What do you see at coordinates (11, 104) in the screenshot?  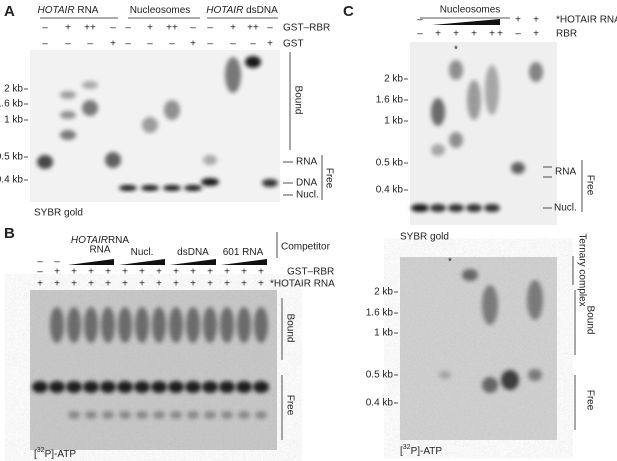 I see `size-marker: 1.6 kb` at bounding box center [11, 104].